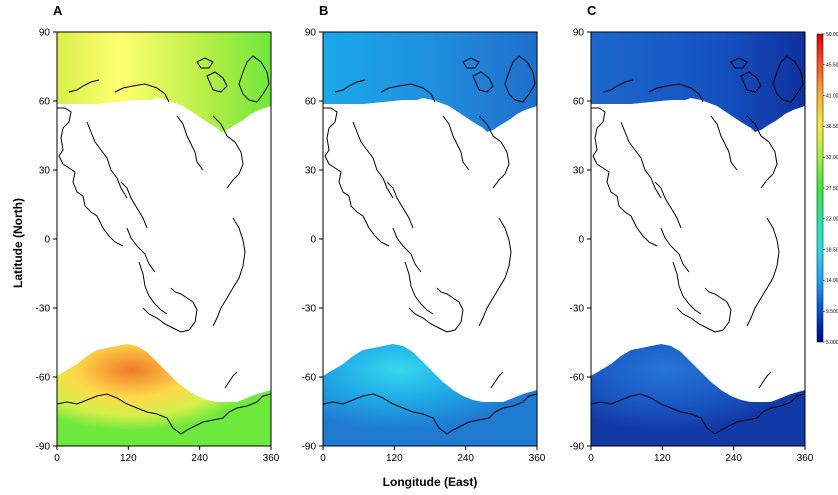 This screenshot has height=495, width=838. I want to click on colorbar-tick-label: 23.00, so click(832, 220).